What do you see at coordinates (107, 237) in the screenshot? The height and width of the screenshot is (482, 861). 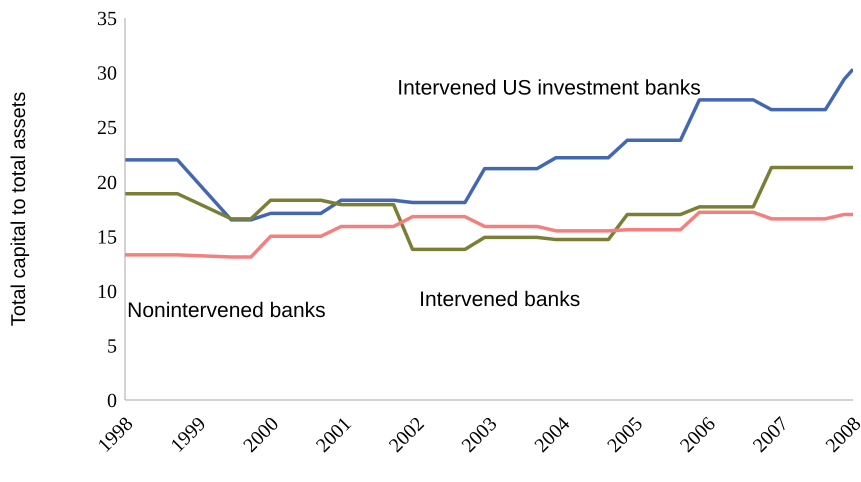 I see `y-tick-label: 15` at bounding box center [107, 237].